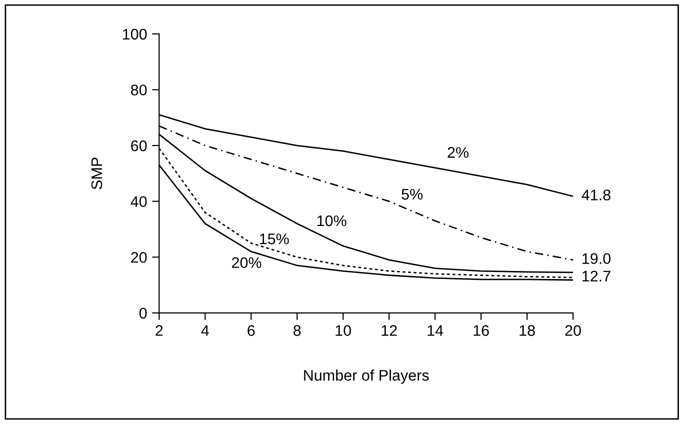 The image size is (683, 424). Describe the element at coordinates (331, 220) in the screenshot. I see `series-label: 10%` at that location.